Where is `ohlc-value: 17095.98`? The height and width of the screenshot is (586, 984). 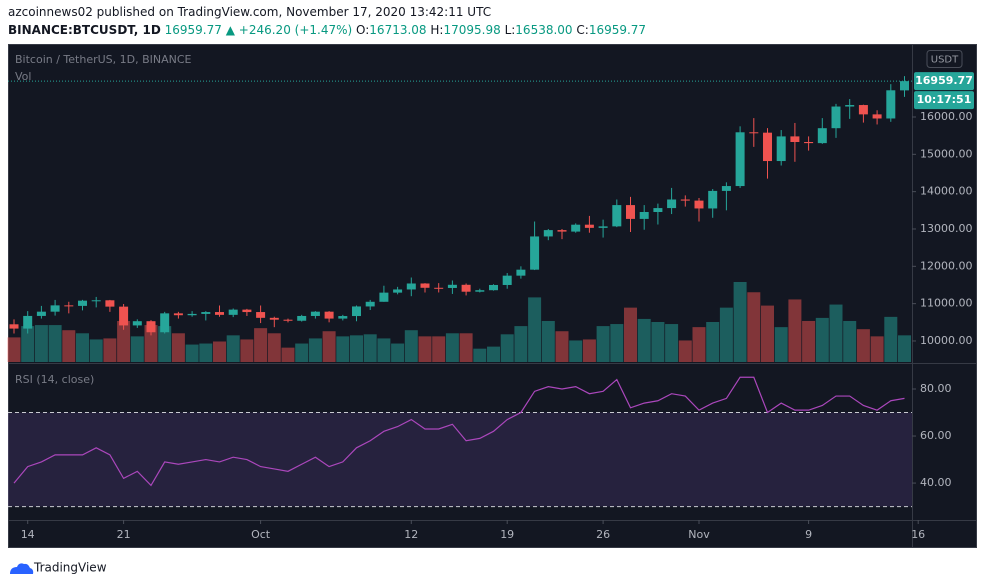 ohlc-value: 17095.98 is located at coordinates (472, 30).